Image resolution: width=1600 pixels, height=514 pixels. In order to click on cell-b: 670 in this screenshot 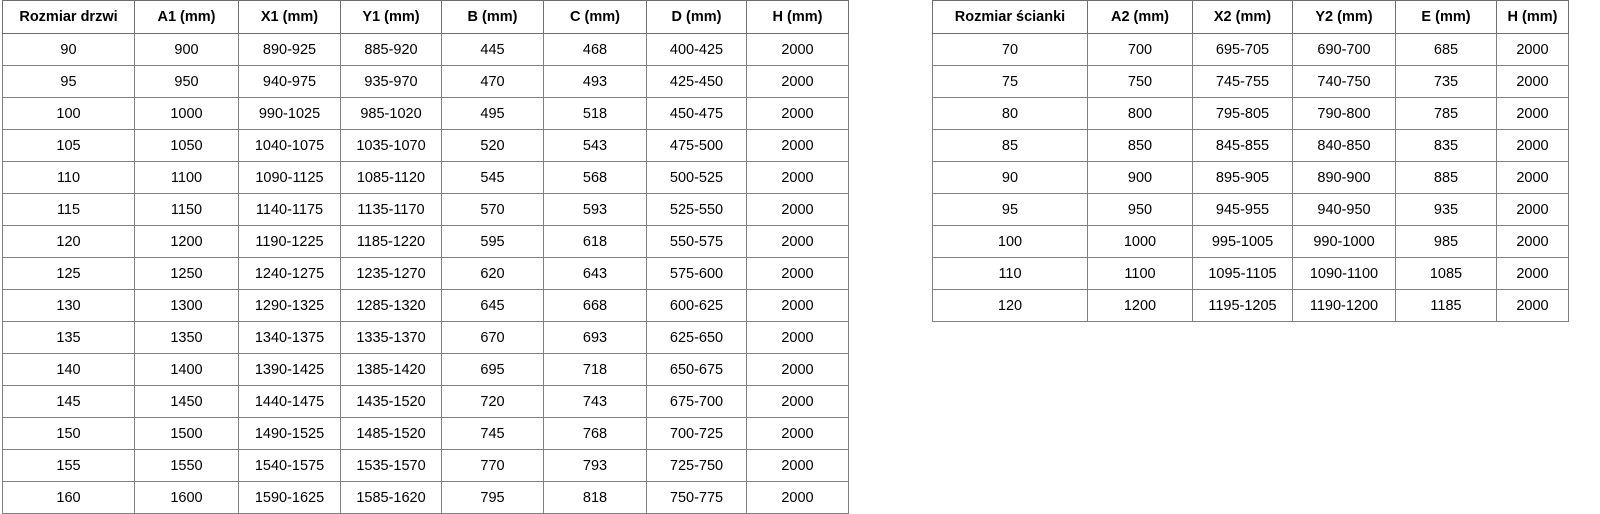, I will do `click(492, 337)`.